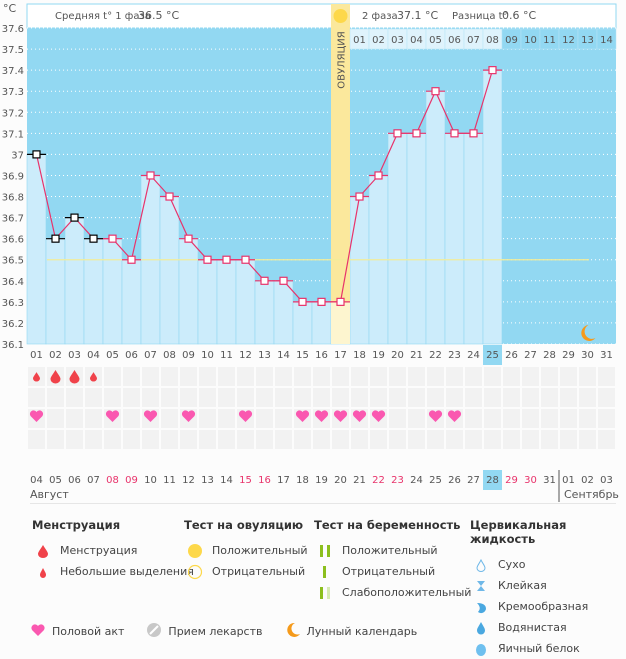  I want to click on phase2-day-label: 01, so click(359, 40).